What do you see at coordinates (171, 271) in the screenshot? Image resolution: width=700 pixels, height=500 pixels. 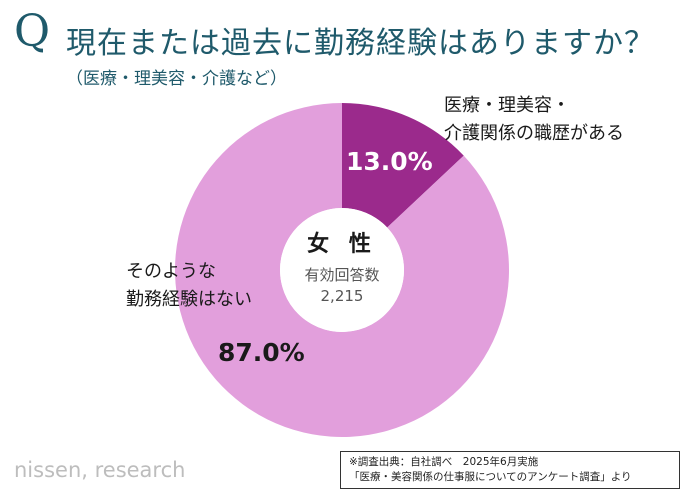 I see `slice-label-no-experience-line1: そのような` at bounding box center [171, 271].